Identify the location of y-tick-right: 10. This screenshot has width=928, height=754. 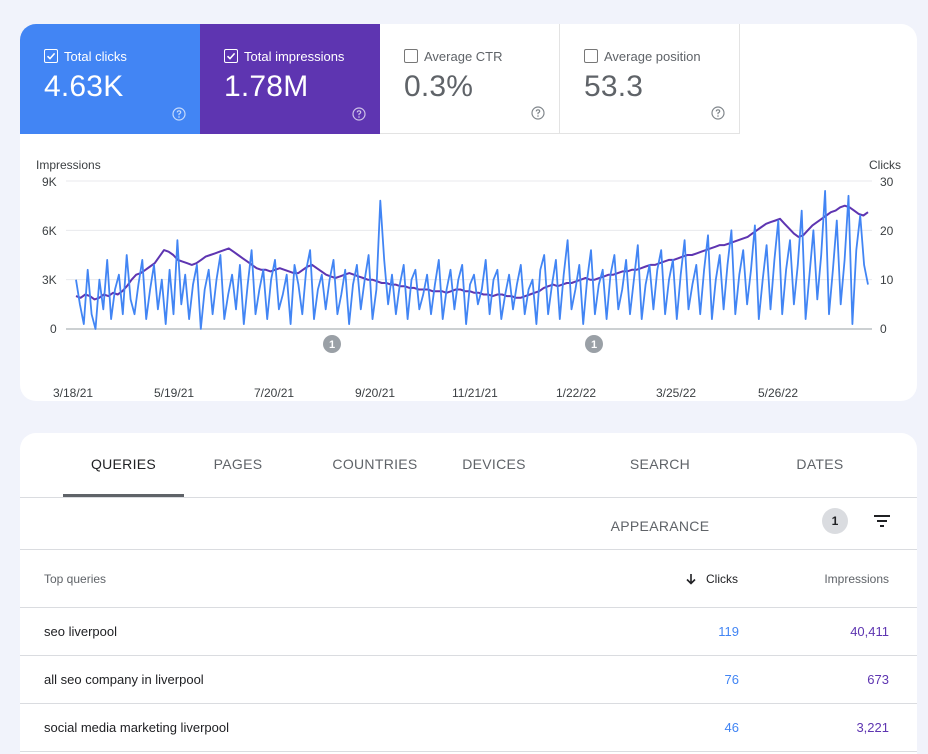
(887, 280).